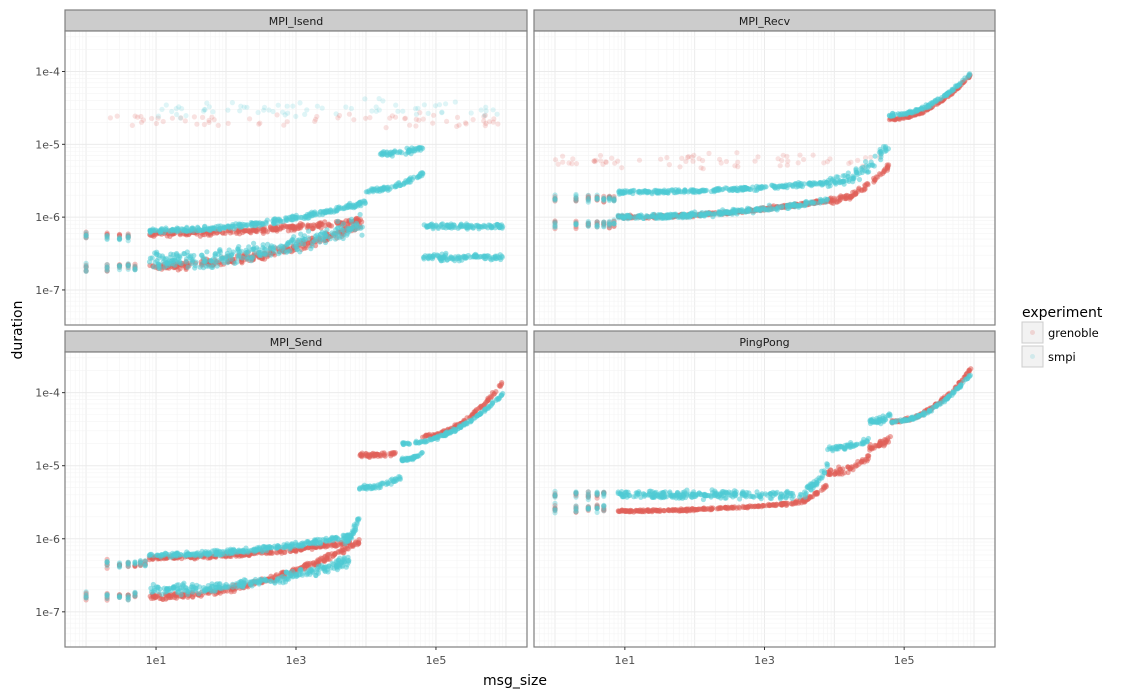 This screenshot has height=699, width=1137. I want to click on points, so click(762, 151).